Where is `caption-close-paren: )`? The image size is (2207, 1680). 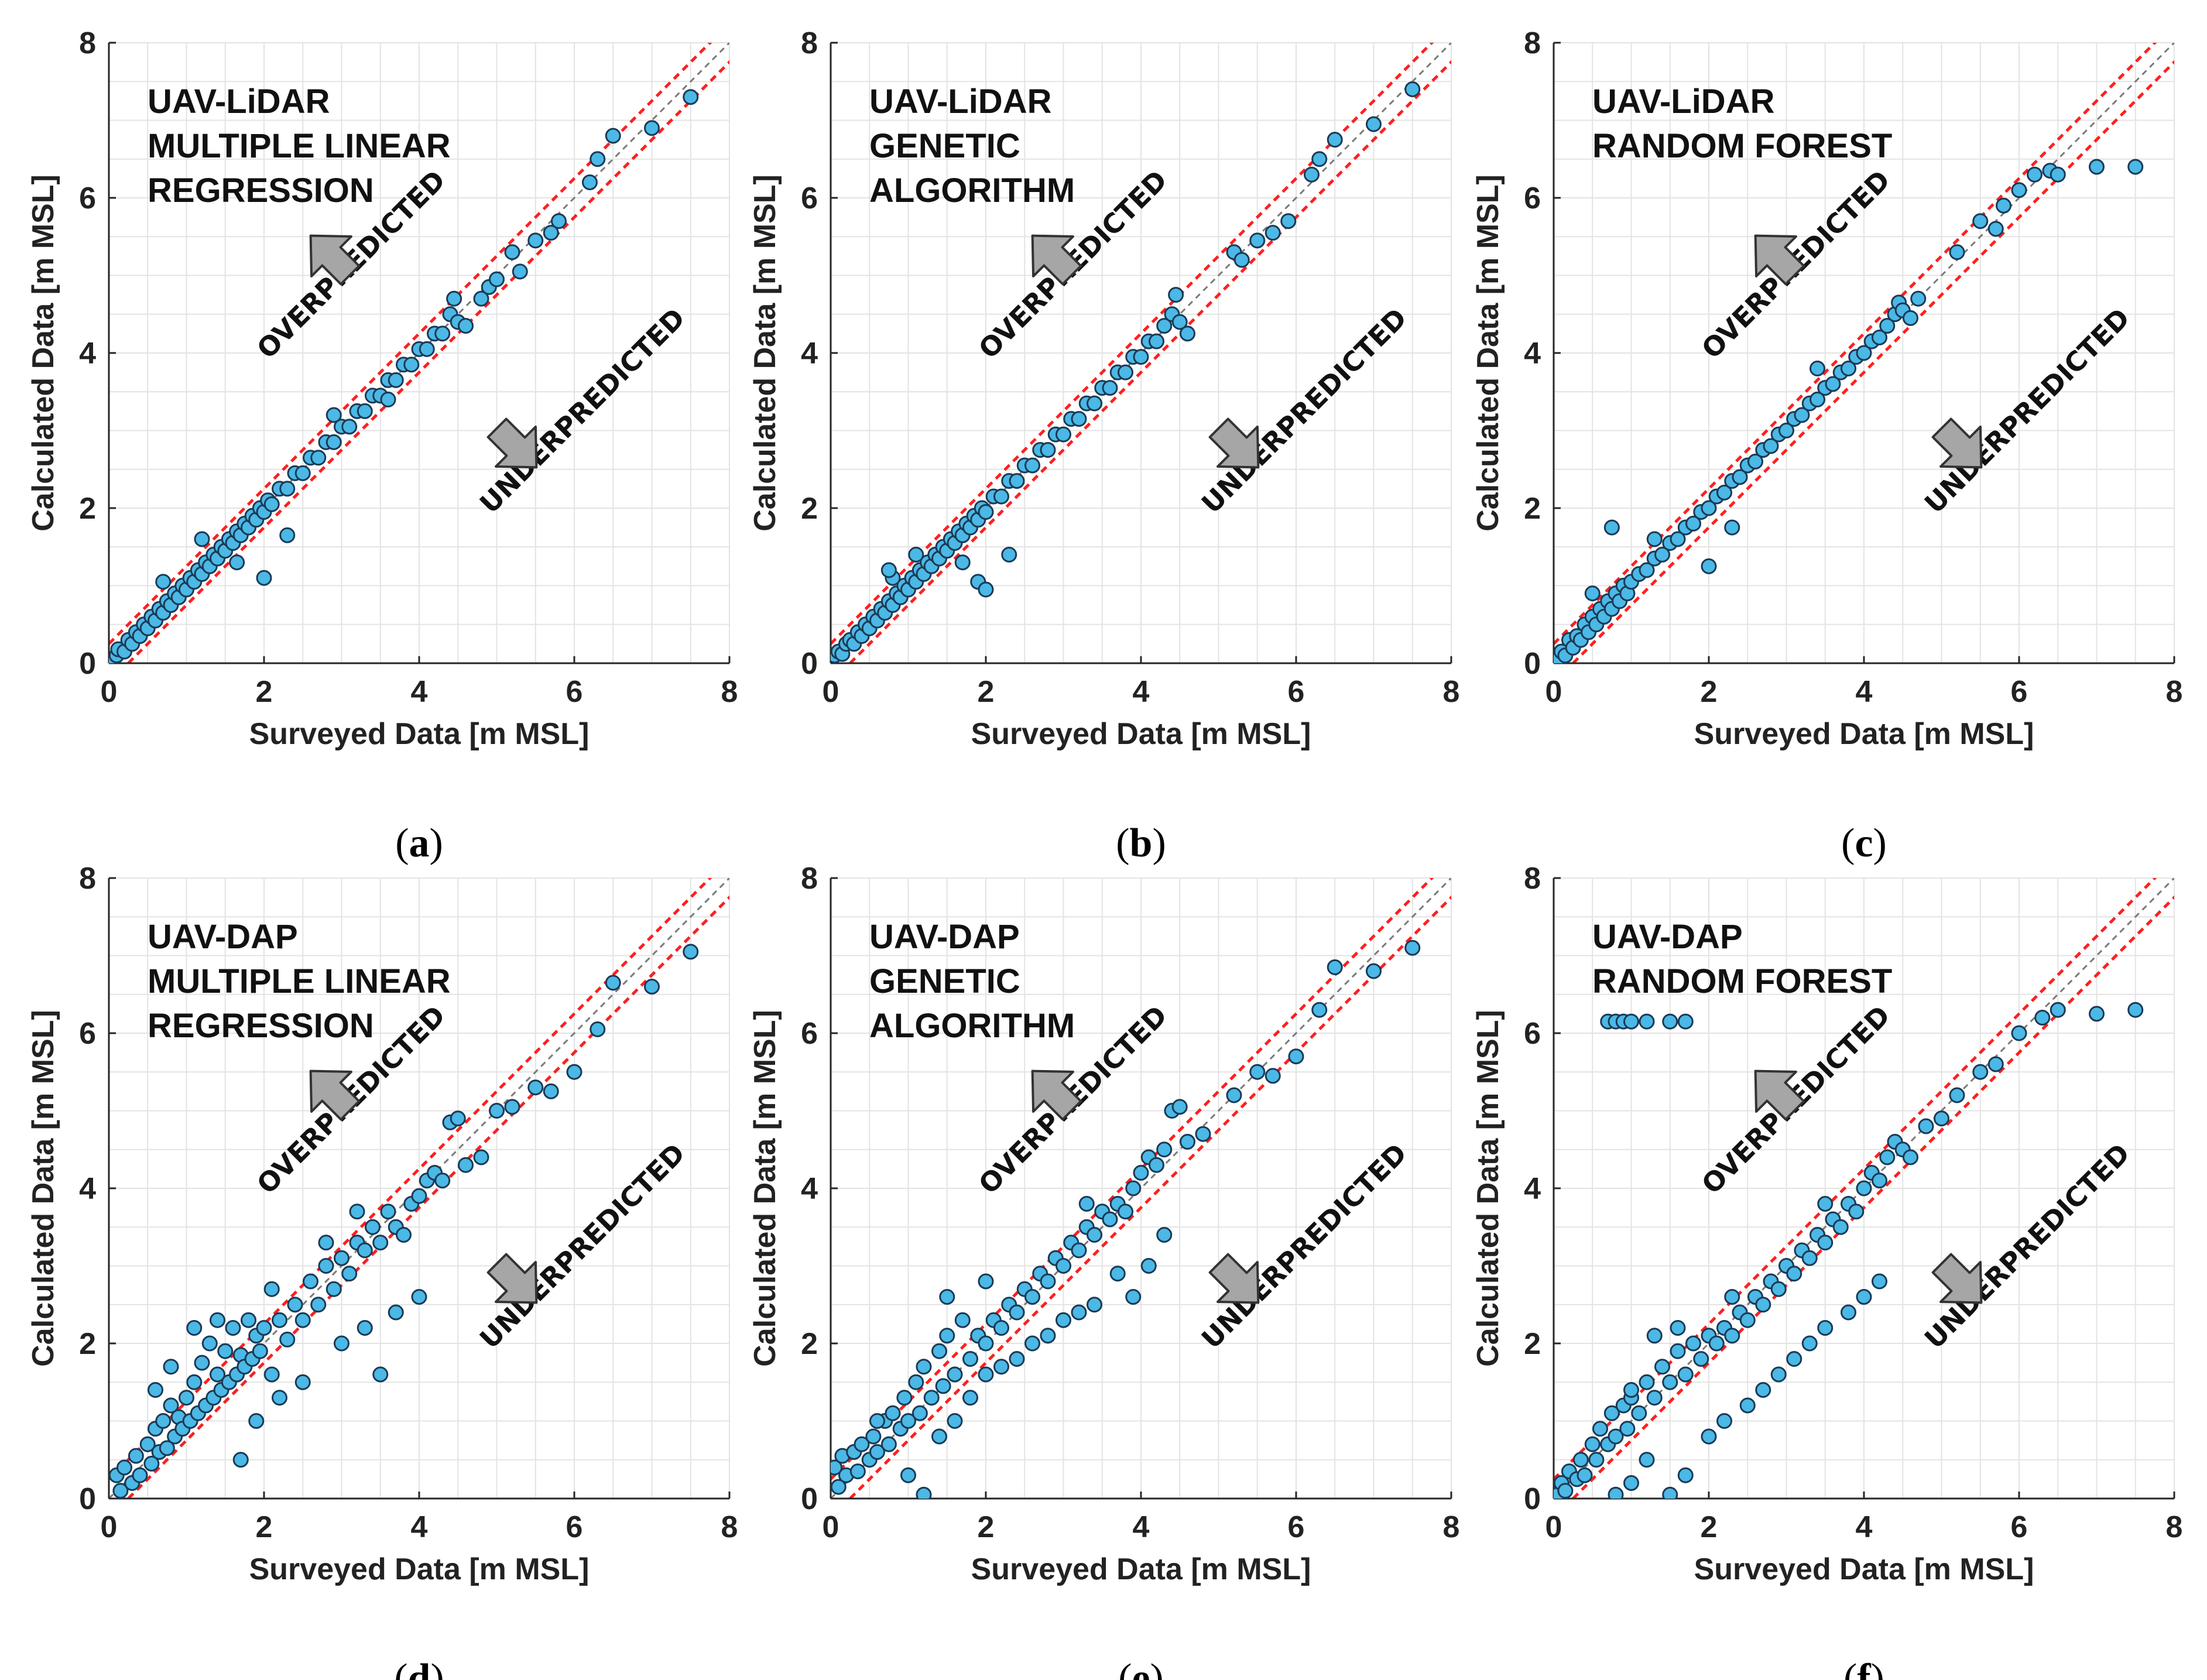
caption-close-paren: ) is located at coordinates (1157, 1668).